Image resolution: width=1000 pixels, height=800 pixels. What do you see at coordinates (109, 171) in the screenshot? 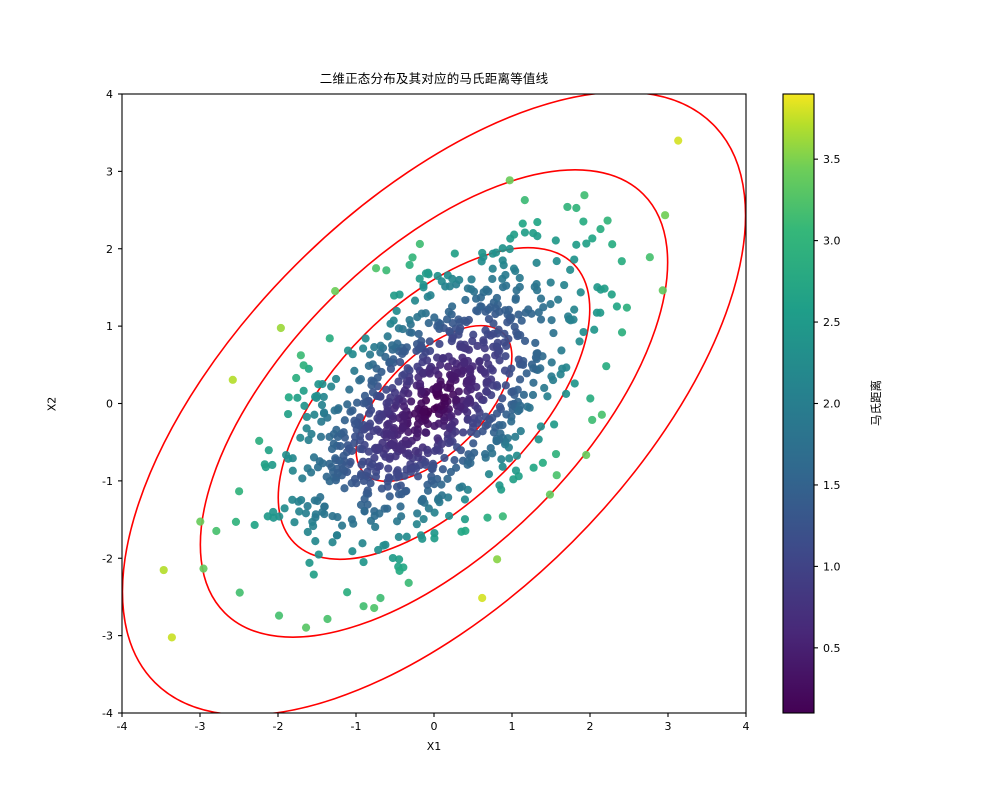
I see `svg-text: 3` at bounding box center [109, 171].